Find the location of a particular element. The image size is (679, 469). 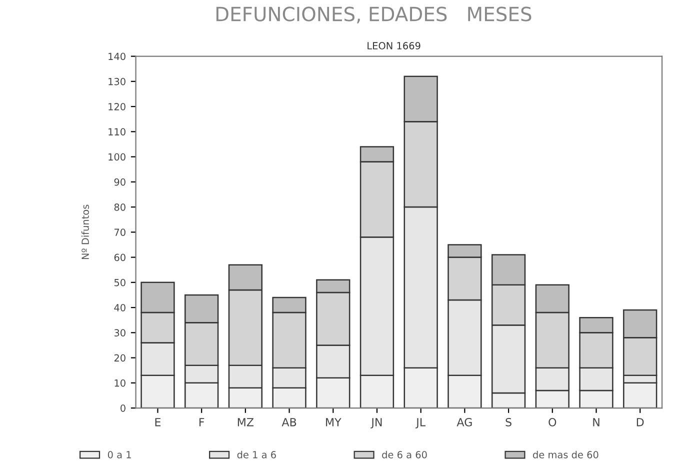

x-tick-label: S is located at coordinates (509, 422).